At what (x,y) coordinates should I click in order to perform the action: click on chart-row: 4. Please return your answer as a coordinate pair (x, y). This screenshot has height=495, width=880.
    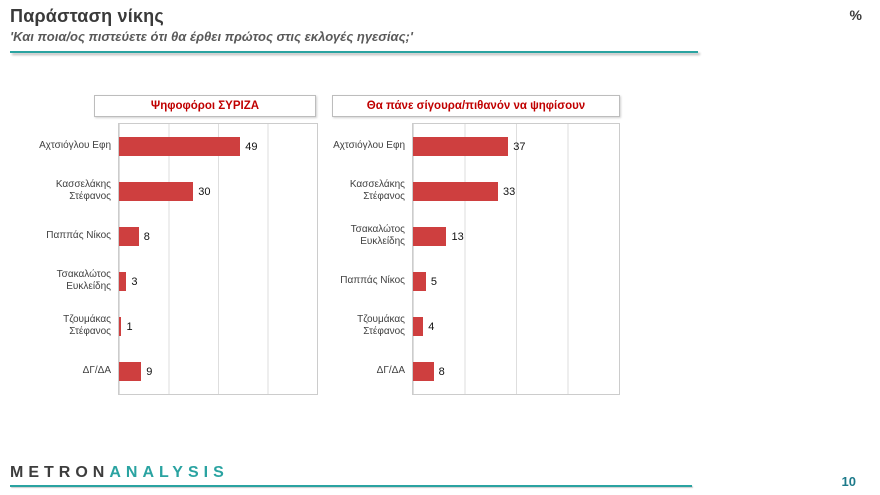
    Looking at the image, I should click on (516, 326).